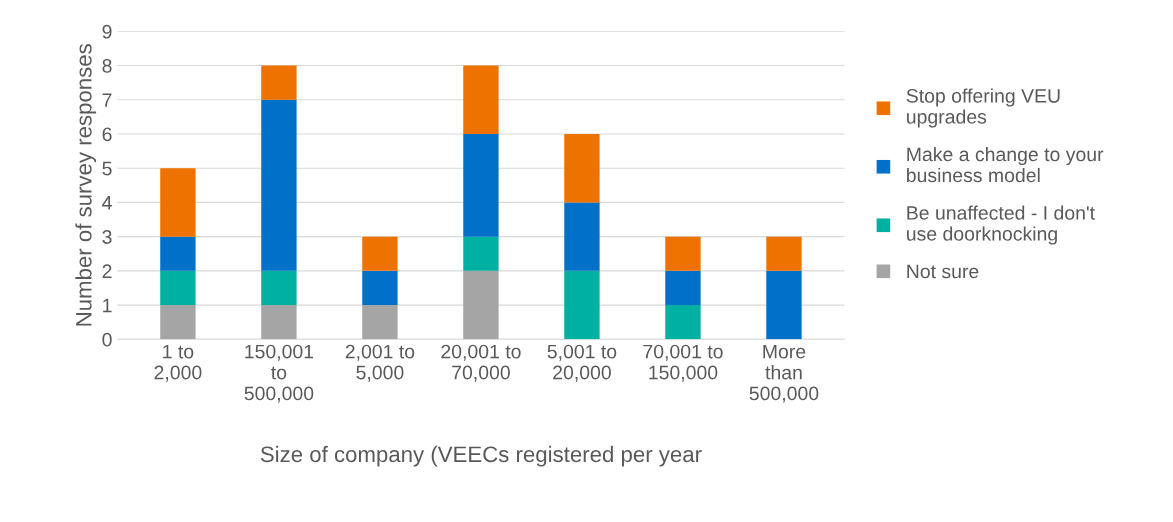 The image size is (1173, 522). What do you see at coordinates (481, 456) in the screenshot?
I see `x-axis-title: Size of company (VEECs registered per year` at bounding box center [481, 456].